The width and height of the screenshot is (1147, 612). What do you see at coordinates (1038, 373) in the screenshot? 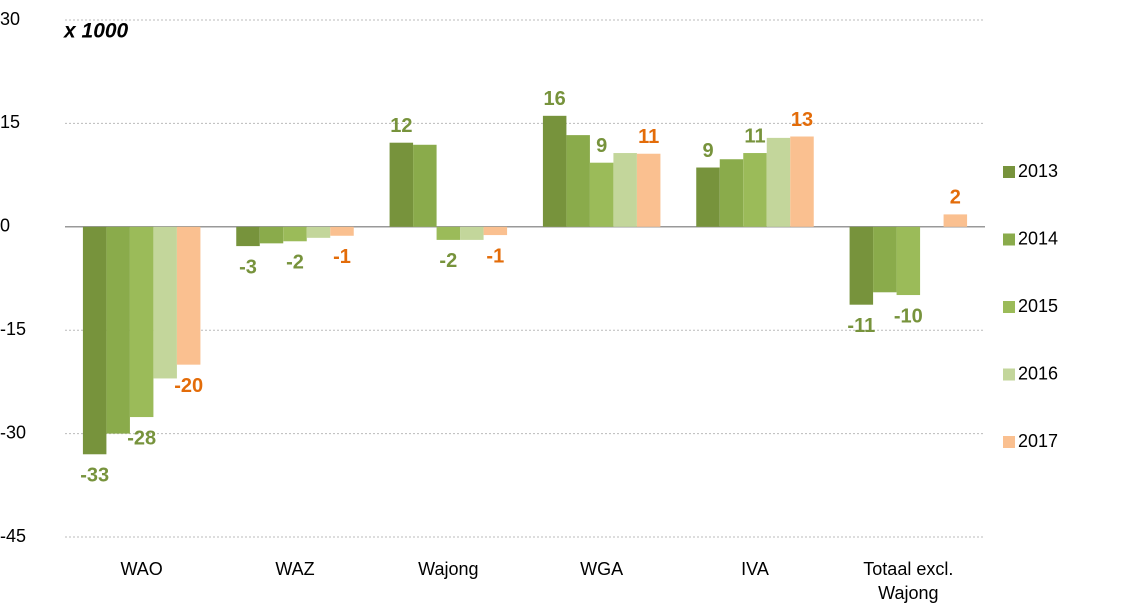
I see `legend-label: 2016` at bounding box center [1038, 373].